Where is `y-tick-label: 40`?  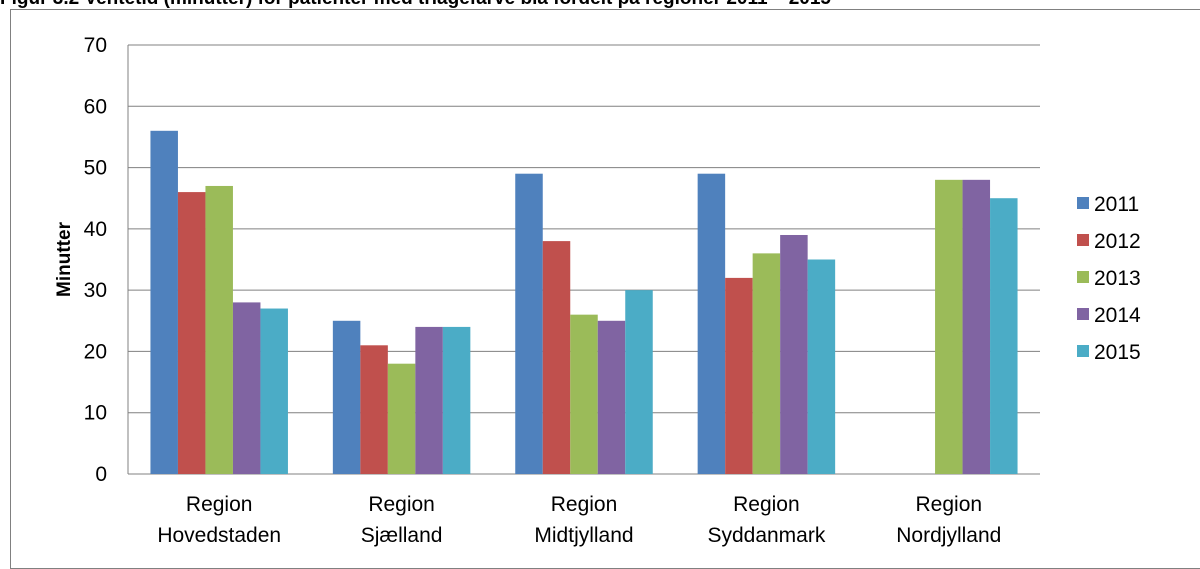 y-tick-label: 40 is located at coordinates (95, 229).